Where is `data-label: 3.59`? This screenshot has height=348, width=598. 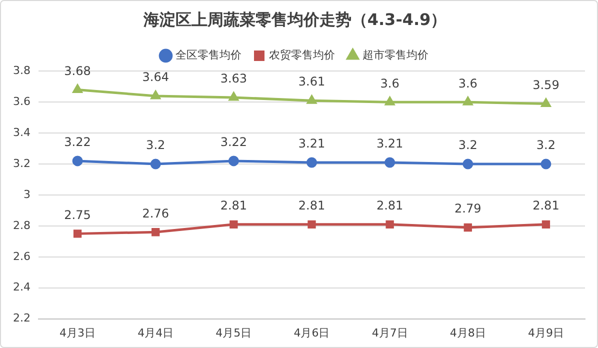
data-label: 3.59 is located at coordinates (546, 85).